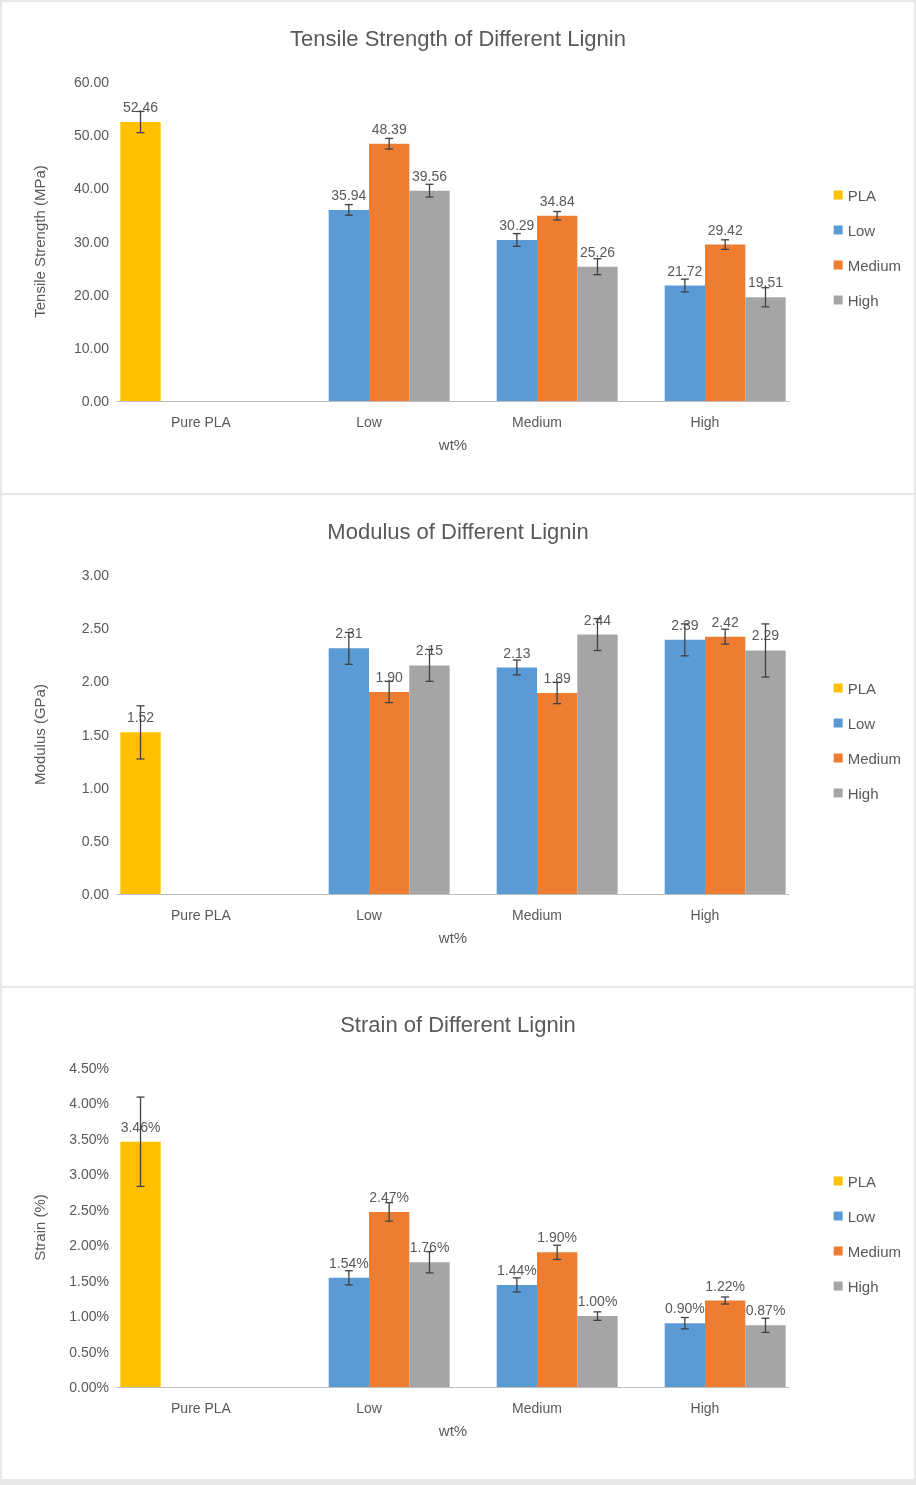  I want to click on y-axis-title: Tensile Strength (MPa), so click(39, 241).